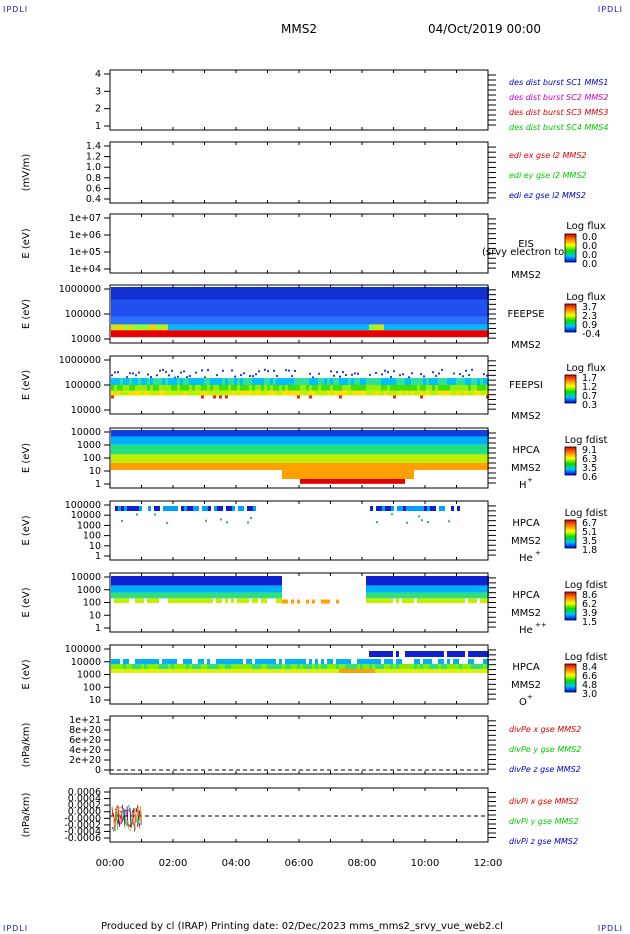  Describe the element at coordinates (589, 450) in the screenshot. I see `colorbar-tick-label: 9.1` at that location.